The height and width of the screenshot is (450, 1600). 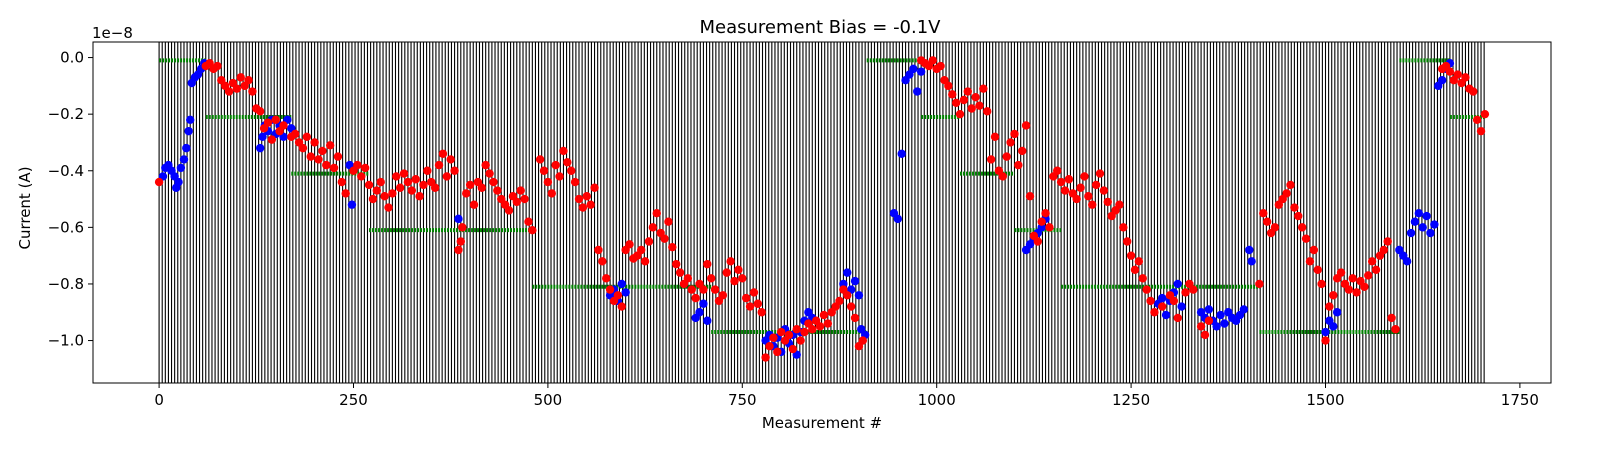 What do you see at coordinates (66, 227) in the screenshot?
I see `y-tick-label: −0.6` at bounding box center [66, 227].